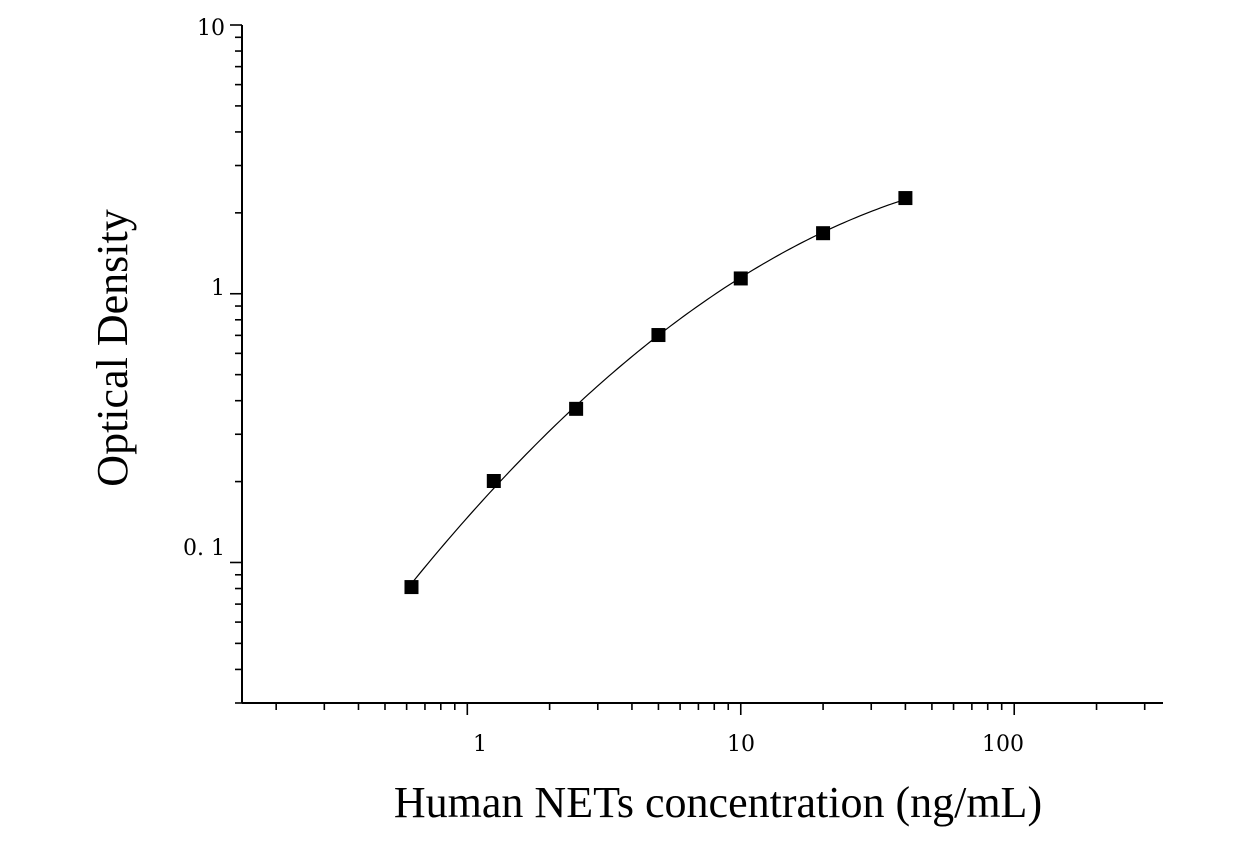 The width and height of the screenshot is (1246, 843). I want to click on y-tick-label-0-1: 0. 1, so click(204, 548).